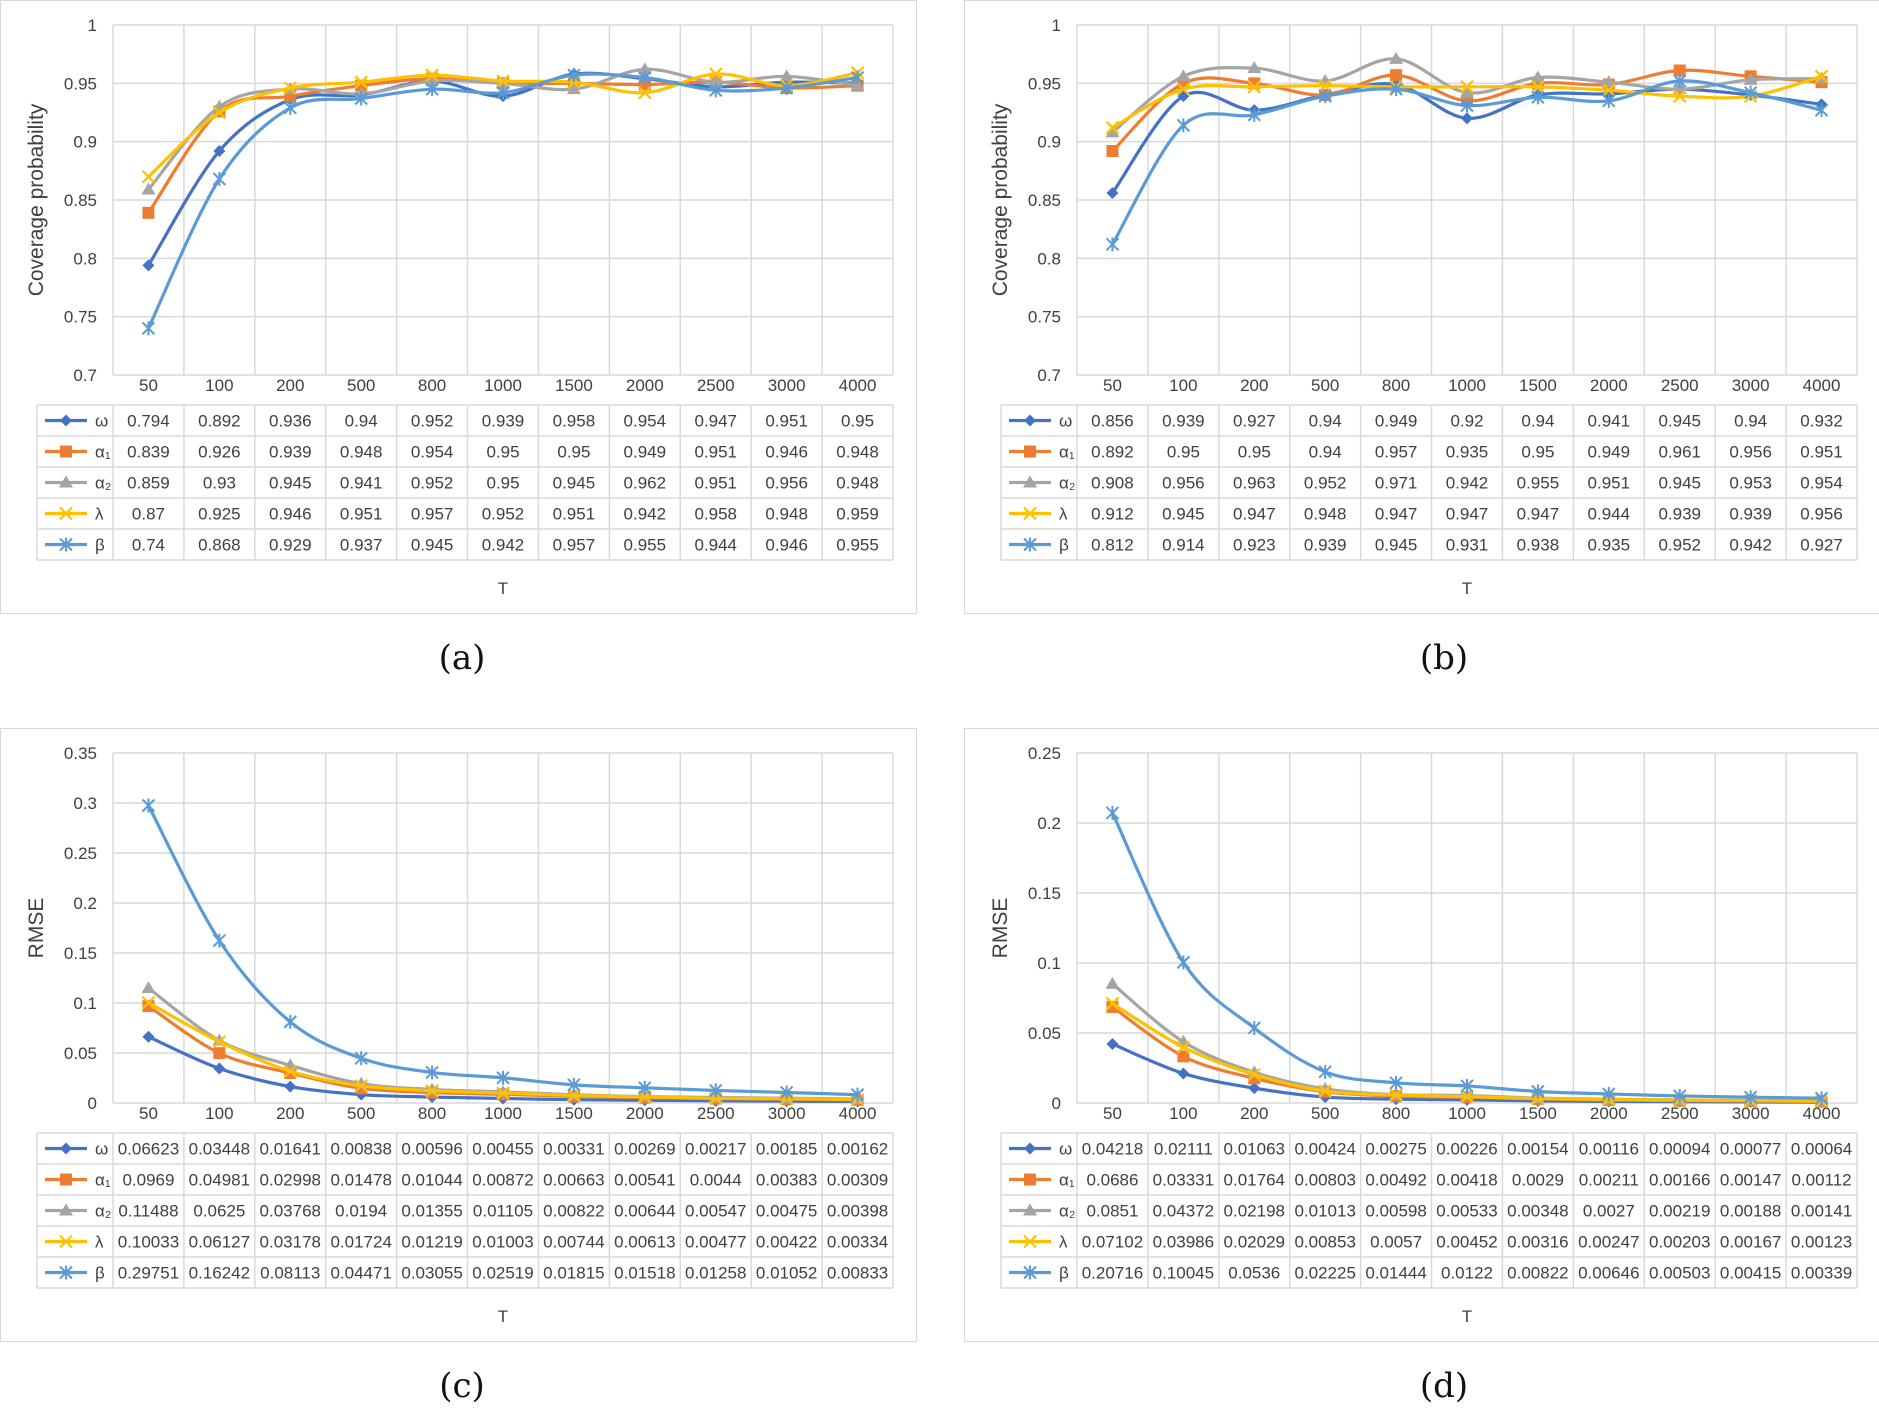 Image resolution: width=1879 pixels, height=1409 pixels. Describe the element at coordinates (1609, 1211) in the screenshot. I see `table-cell: 0.0027` at that location.